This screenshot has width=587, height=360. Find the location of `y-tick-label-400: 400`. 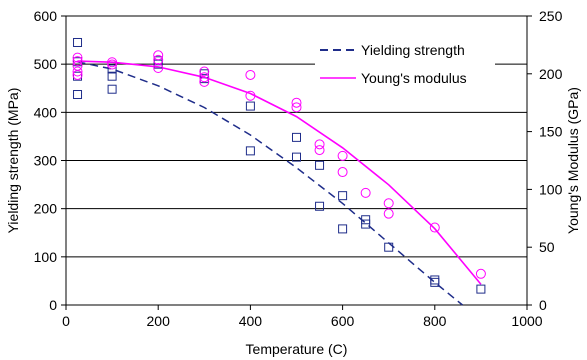

y-tick-label-400: 400 is located at coordinates (46, 112).